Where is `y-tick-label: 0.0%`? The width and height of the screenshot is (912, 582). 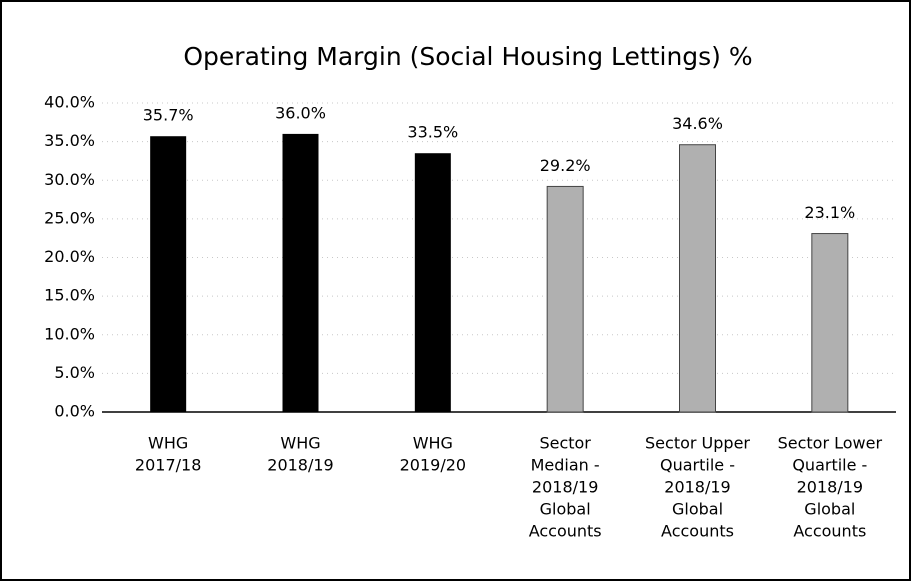
y-tick-label: 0.0% is located at coordinates (74, 411).